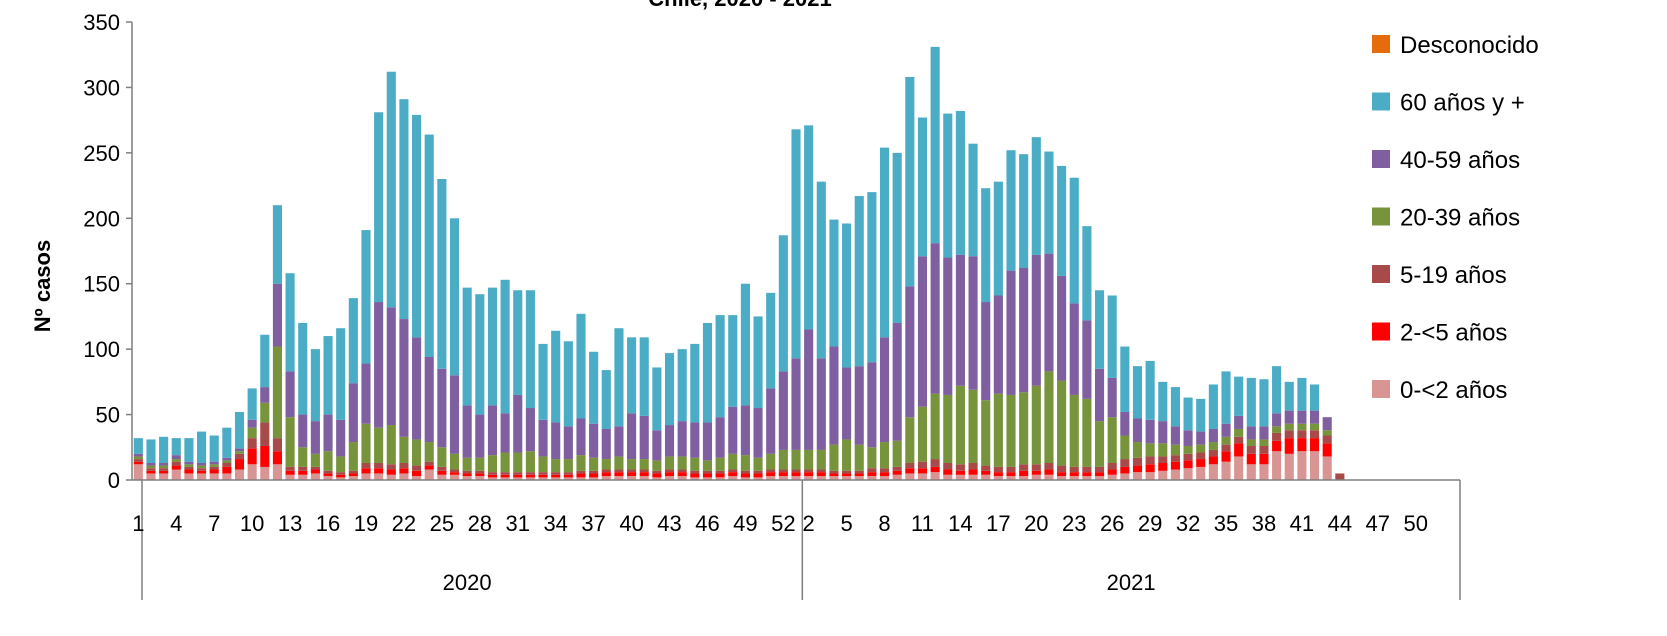 This screenshot has height=636, width=1667. I want to click on y-axis: 0 50 100 150 200 250 300 350, so click(108, 251).